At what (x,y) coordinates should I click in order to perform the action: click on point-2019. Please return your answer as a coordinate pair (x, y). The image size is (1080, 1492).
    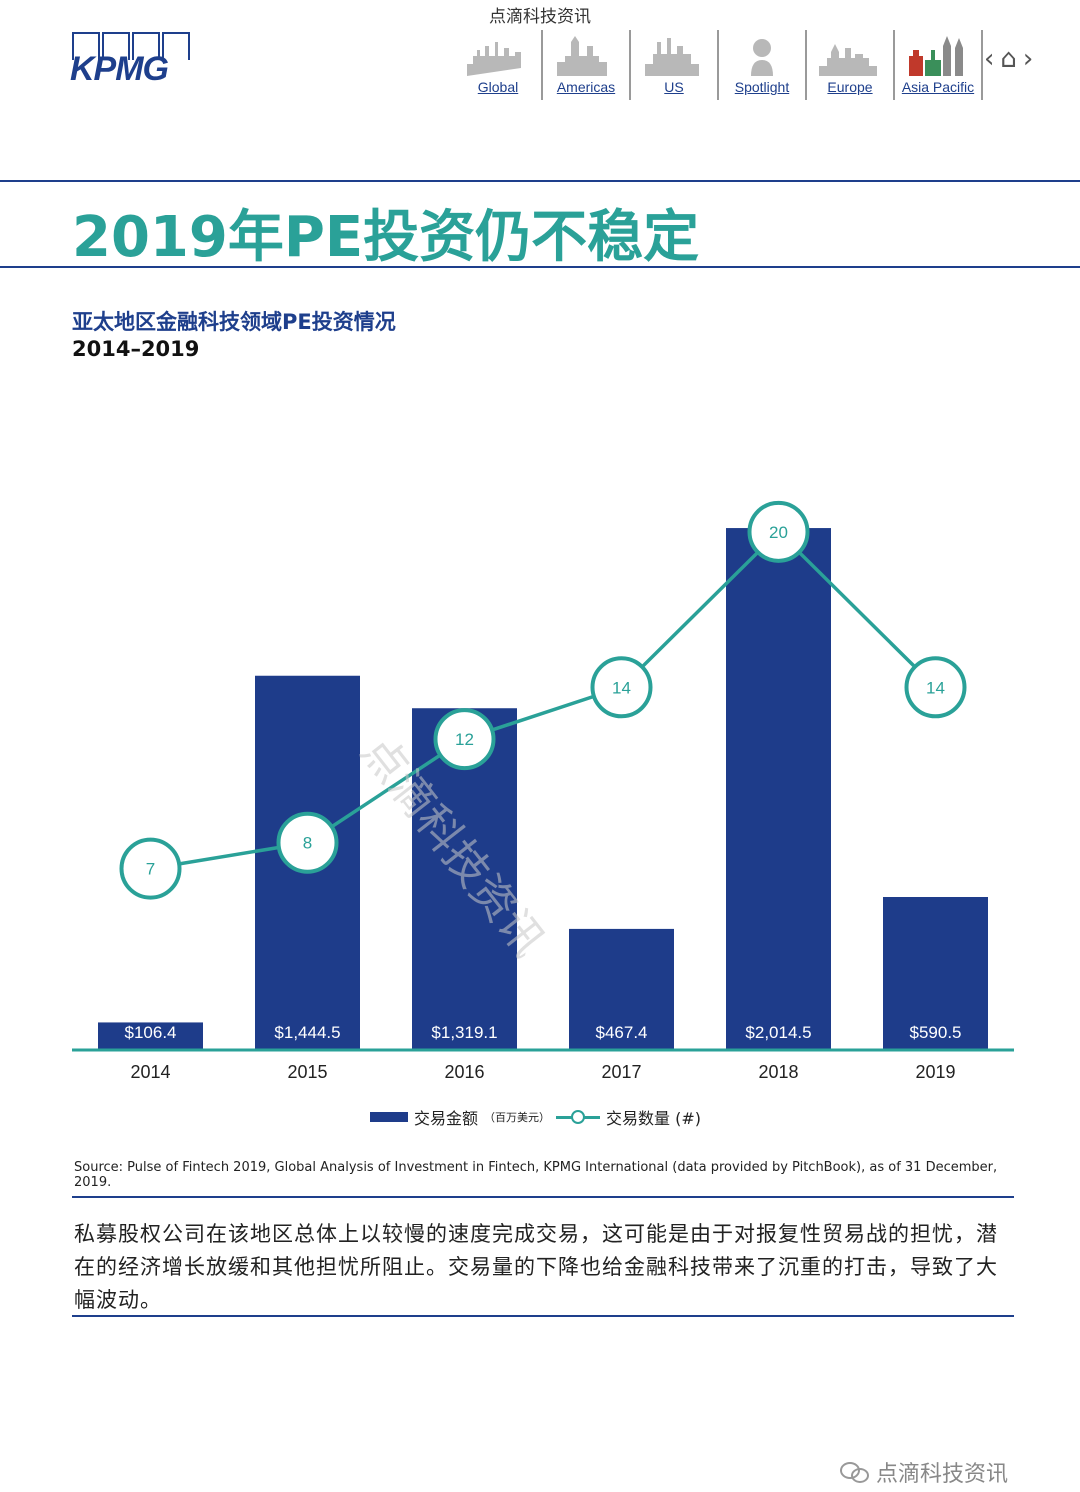
    Looking at the image, I should click on (935, 687).